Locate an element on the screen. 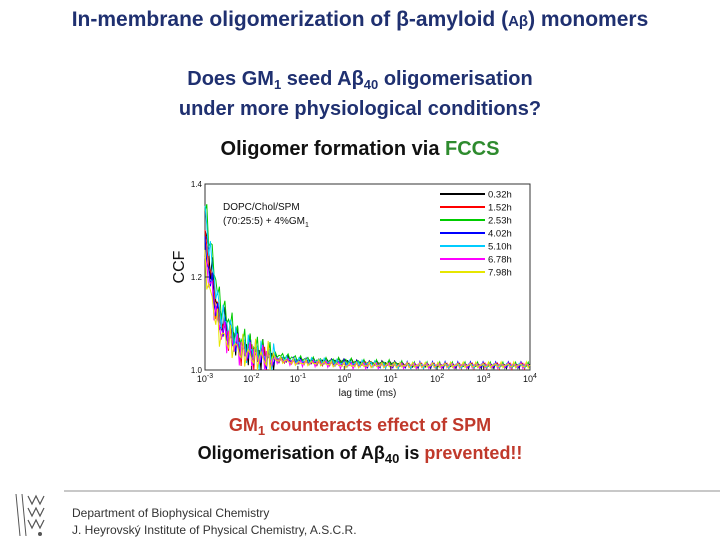 This screenshot has width=720, height=540. method-prefix: Oligomer formation via is located at coordinates (333, 149).